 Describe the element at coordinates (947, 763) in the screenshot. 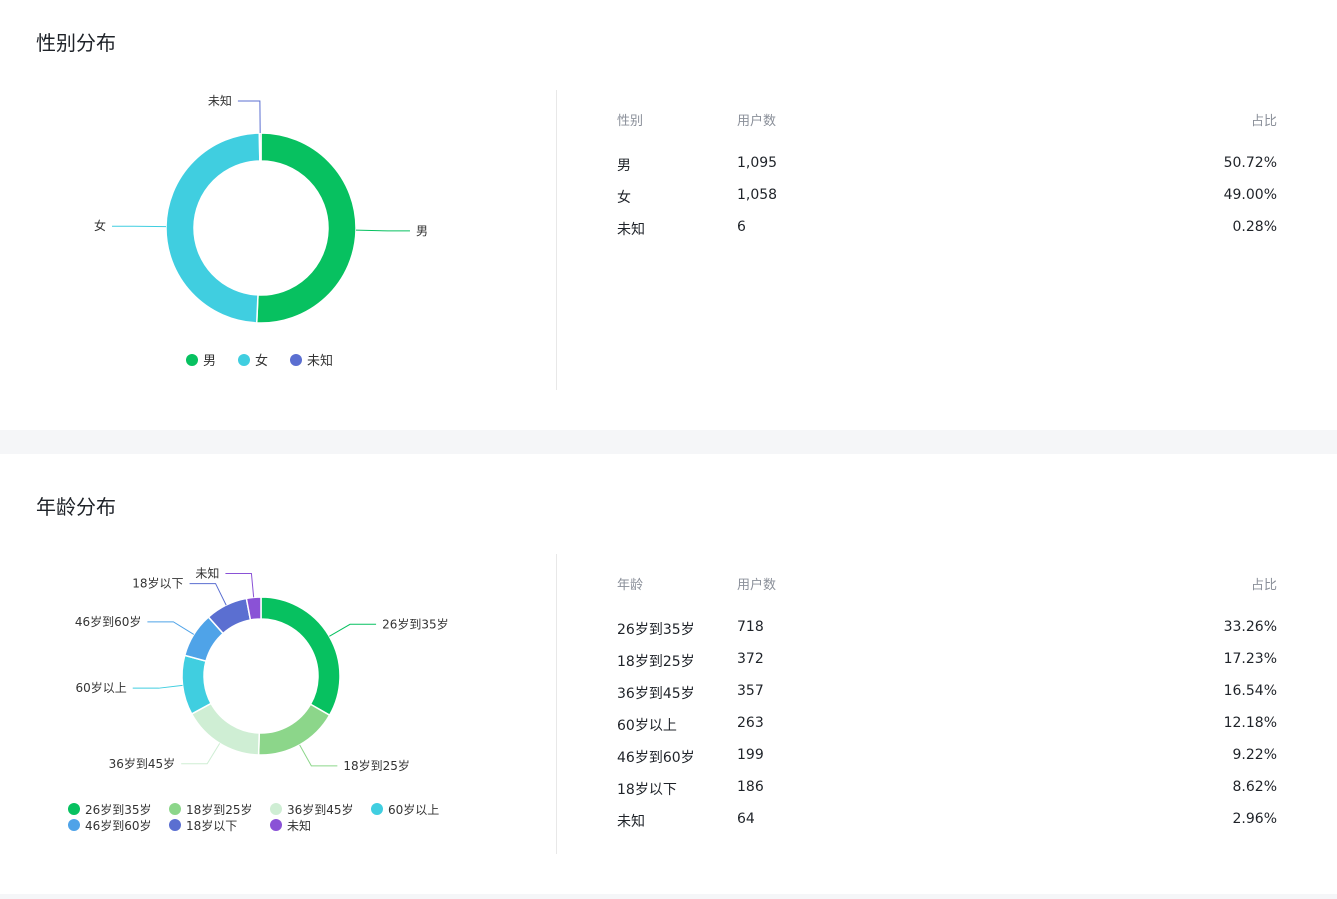

I see `table-row: 46岁到60岁 199 9.22%` at that location.